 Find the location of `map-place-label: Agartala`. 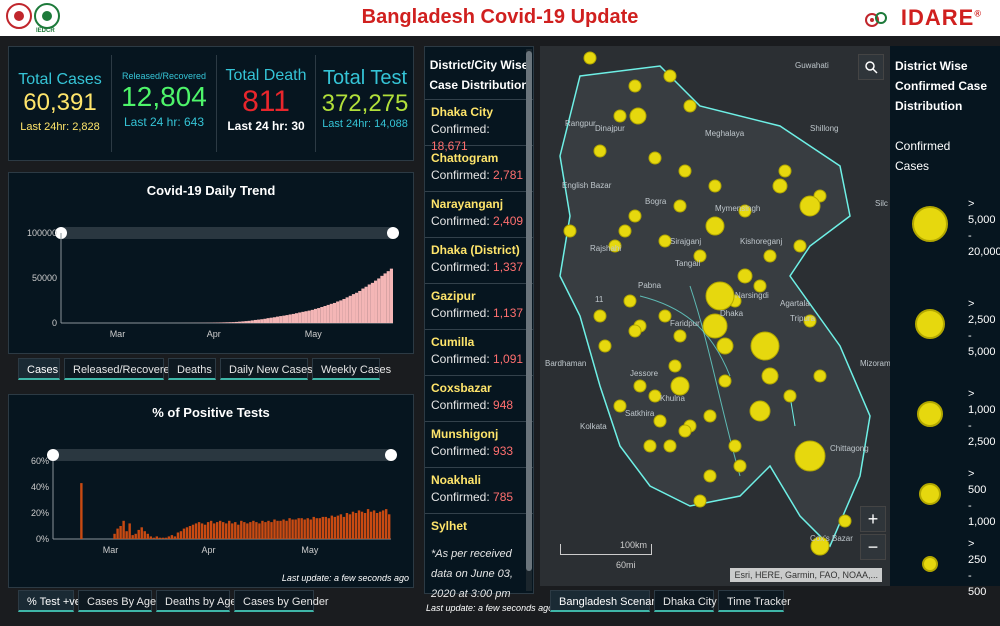

map-place-label: Agartala is located at coordinates (795, 303).